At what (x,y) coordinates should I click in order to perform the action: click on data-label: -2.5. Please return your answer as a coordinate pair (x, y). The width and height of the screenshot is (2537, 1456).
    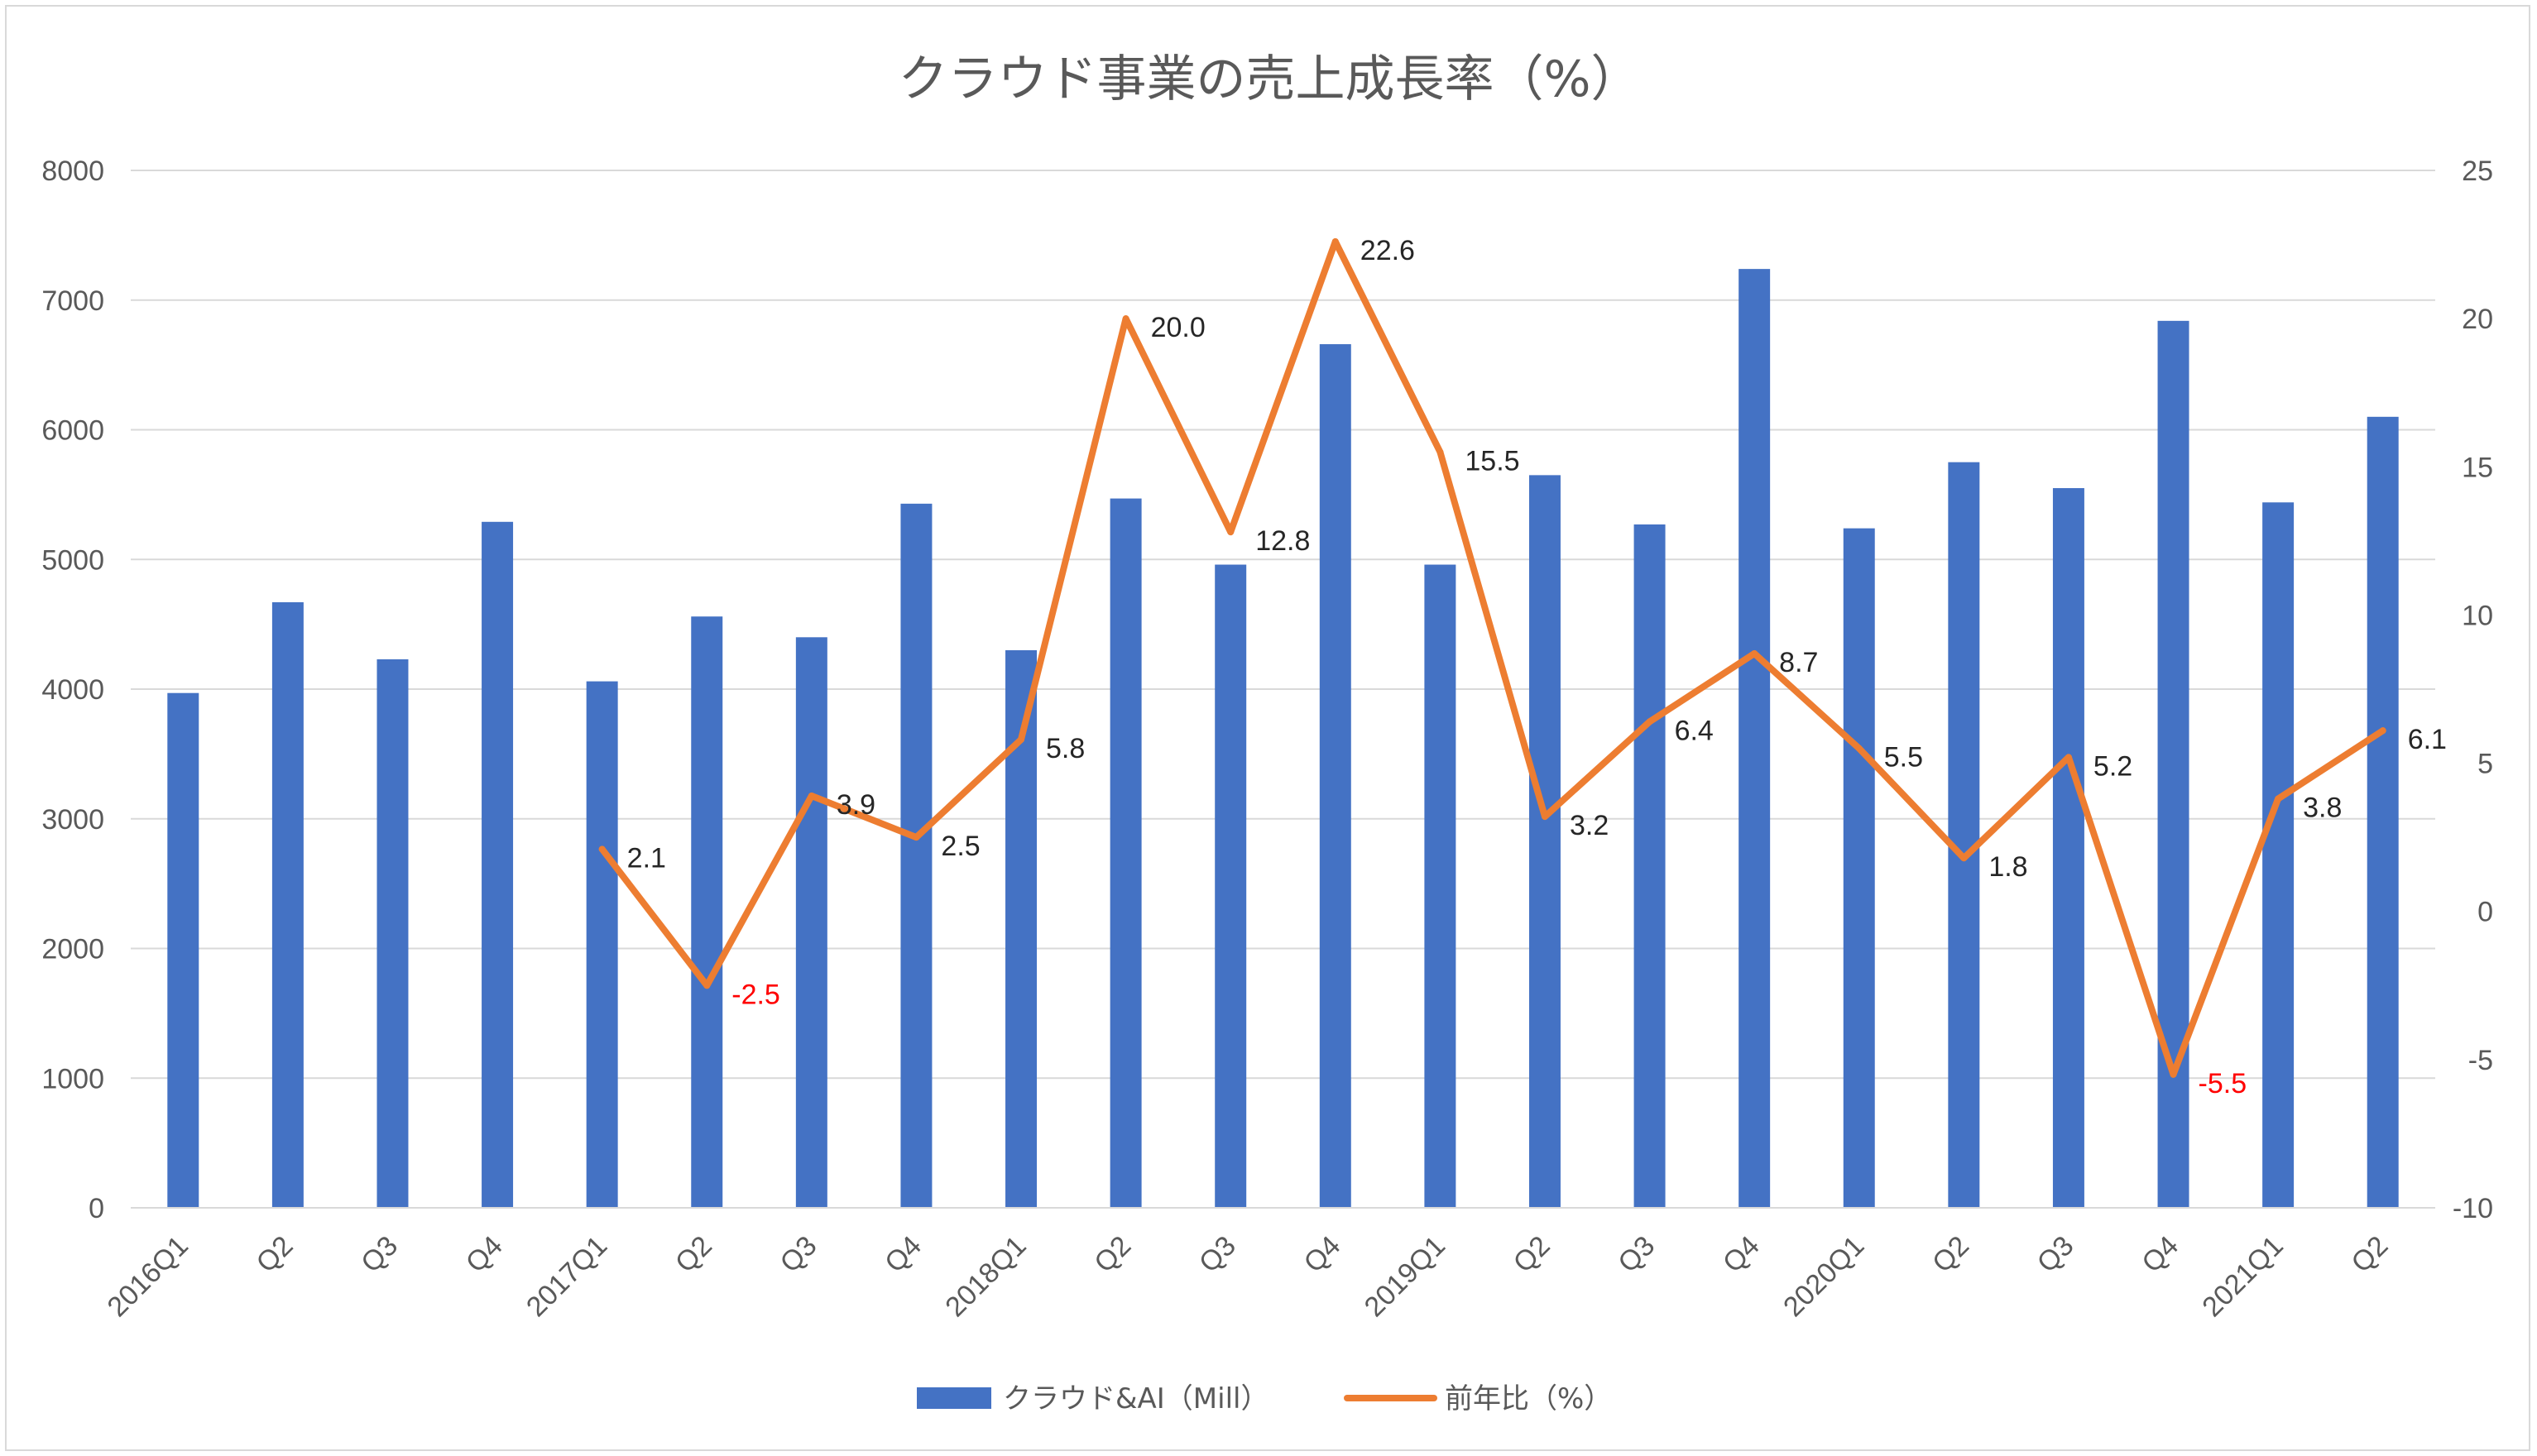
    Looking at the image, I should click on (755, 994).